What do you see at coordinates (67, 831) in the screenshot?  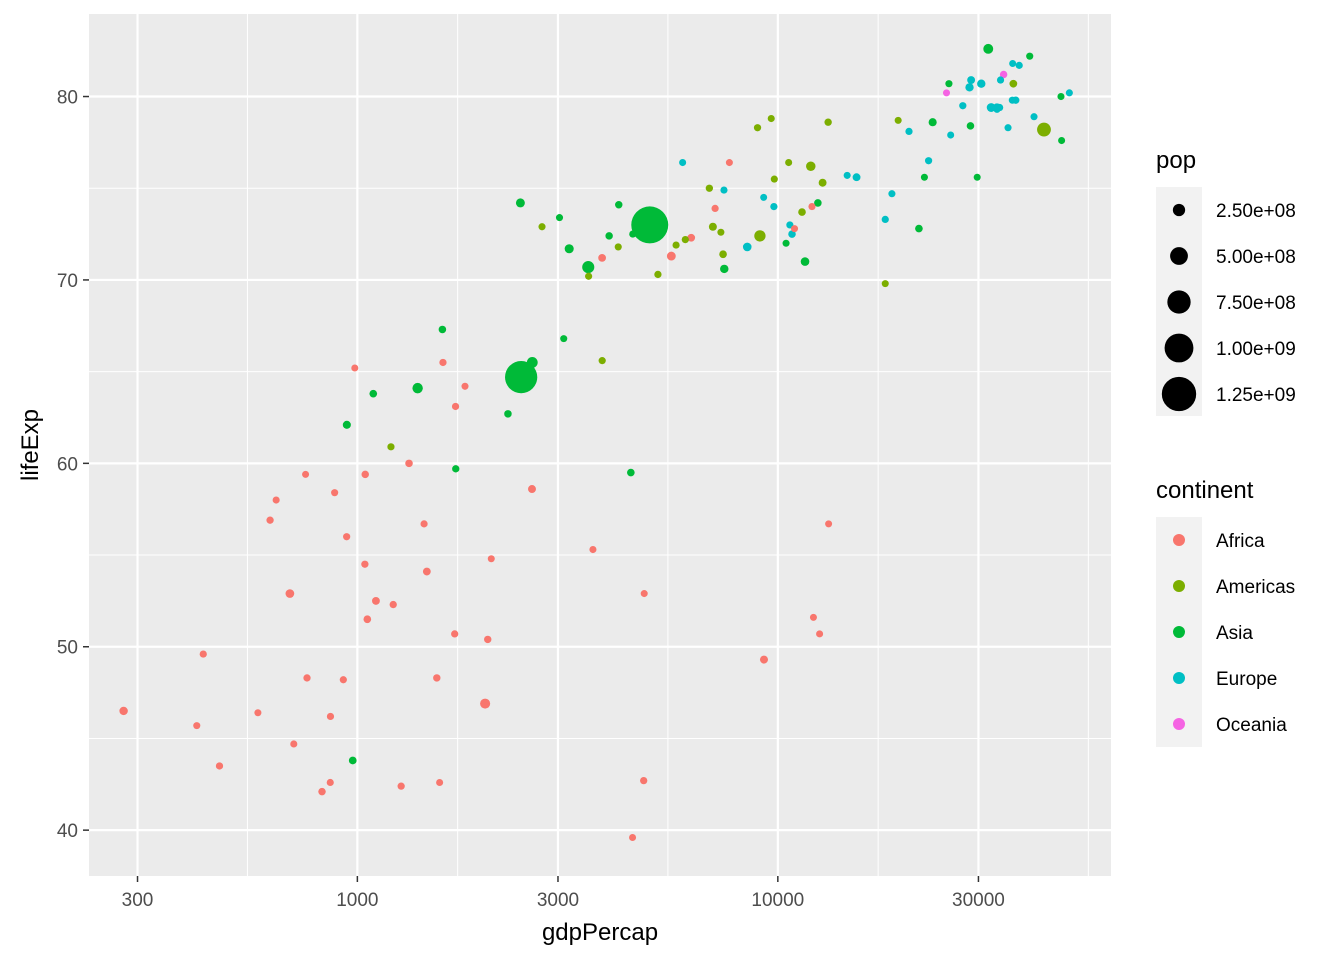 I see `y-tick-label: 40` at bounding box center [67, 831].